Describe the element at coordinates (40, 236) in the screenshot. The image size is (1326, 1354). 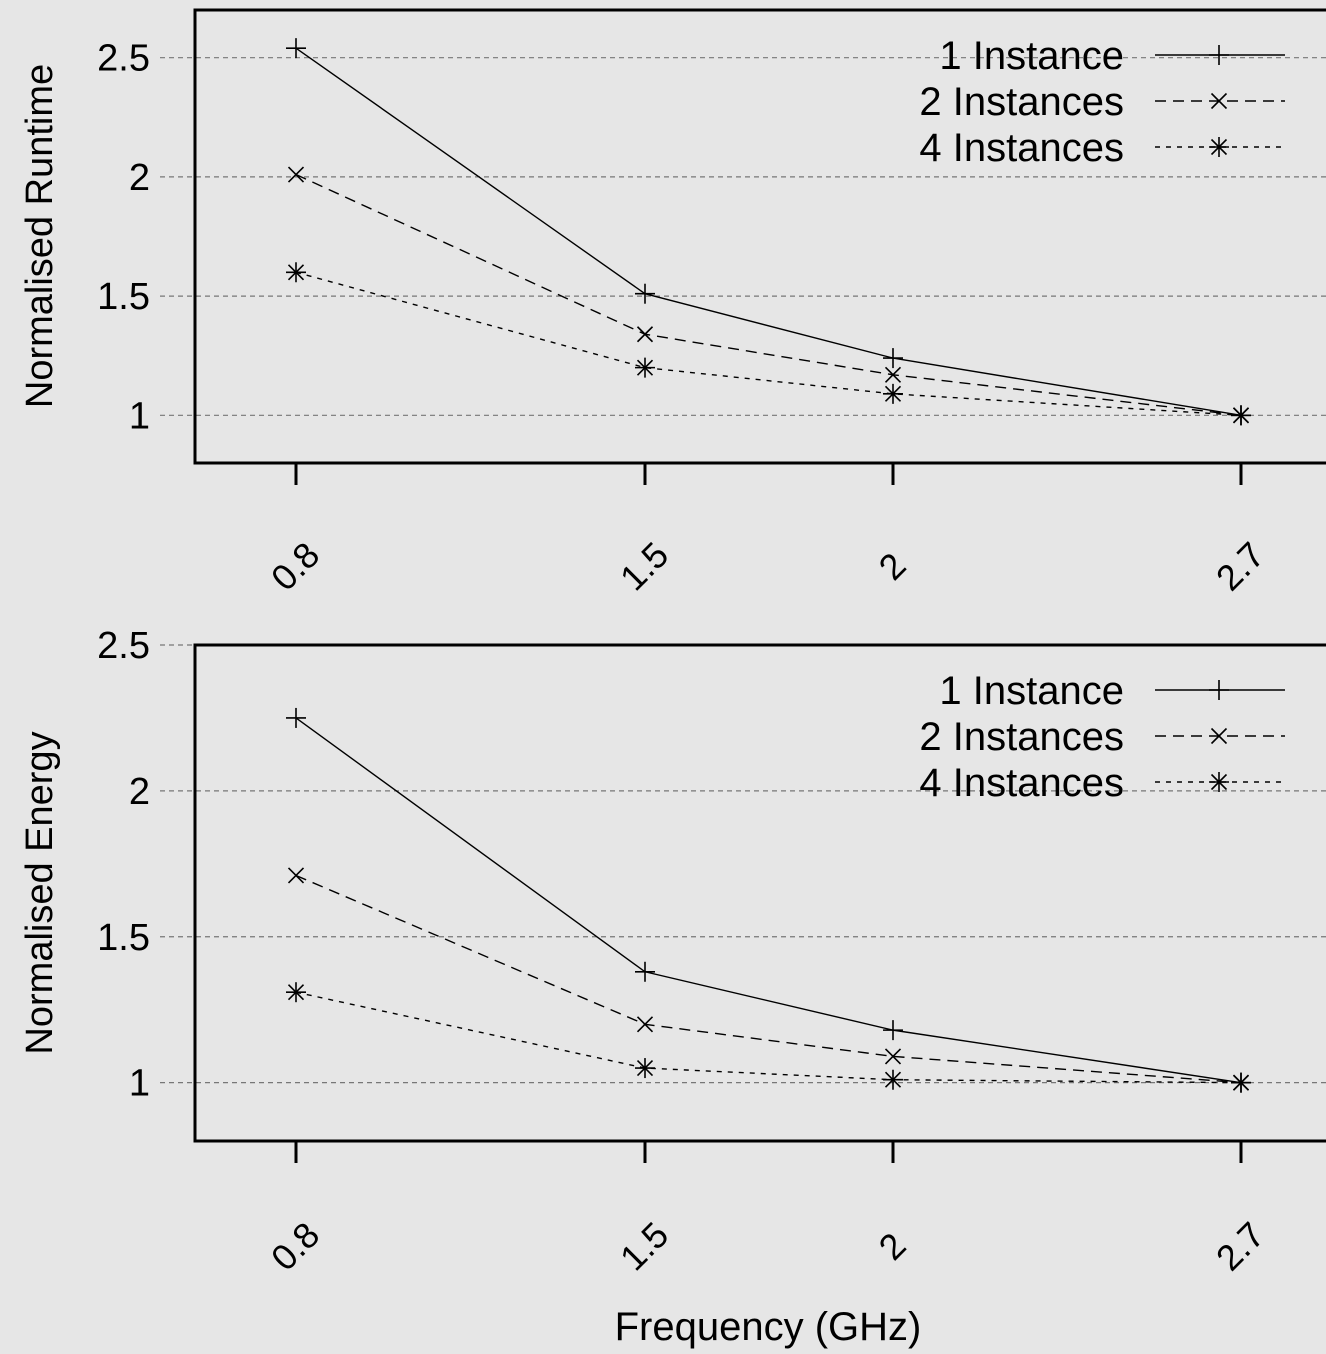
I see `y-axis-label: Normalised Runtime` at that location.